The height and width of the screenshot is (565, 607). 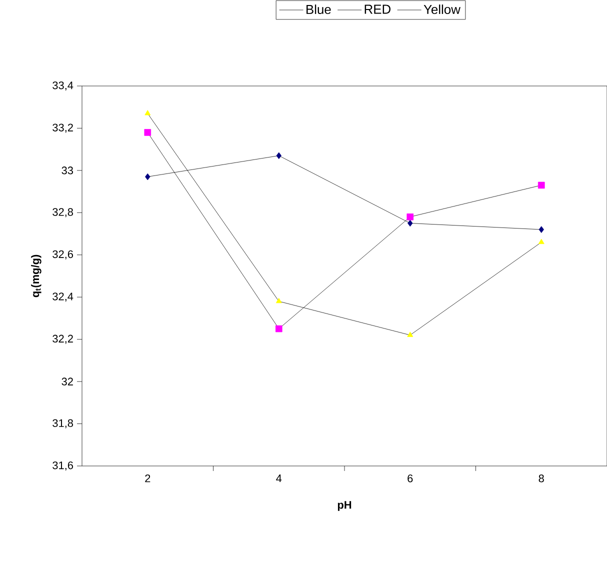 I want to click on x-tick-label: 2, so click(x=147, y=478).